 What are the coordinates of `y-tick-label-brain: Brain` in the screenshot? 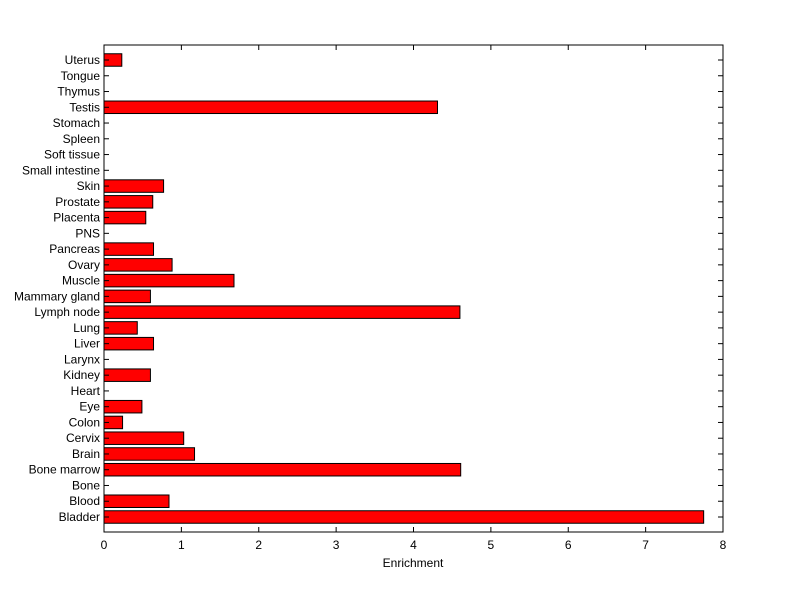 It's located at (86, 454).